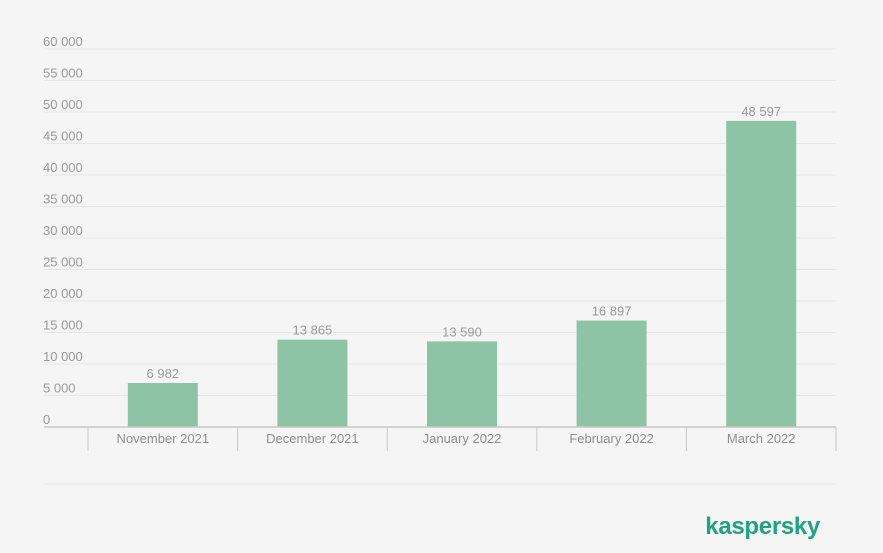 This screenshot has height=553, width=883. I want to click on data-label: 16 897, so click(612, 311).